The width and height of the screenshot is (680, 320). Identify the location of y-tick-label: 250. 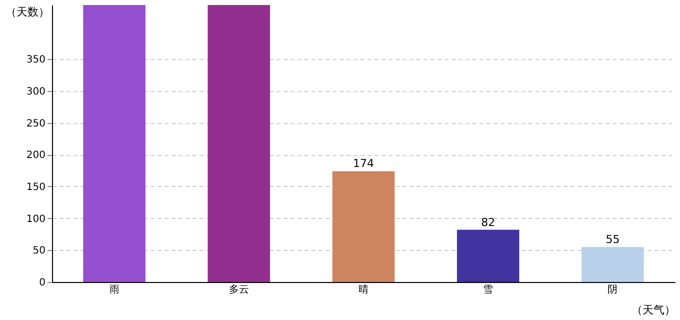
(36, 124).